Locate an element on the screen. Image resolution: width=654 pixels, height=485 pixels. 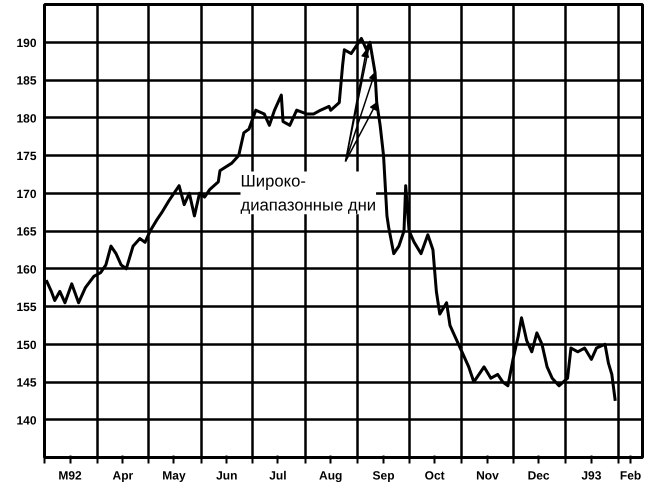
x-tick-label: M92 is located at coordinates (70, 475).